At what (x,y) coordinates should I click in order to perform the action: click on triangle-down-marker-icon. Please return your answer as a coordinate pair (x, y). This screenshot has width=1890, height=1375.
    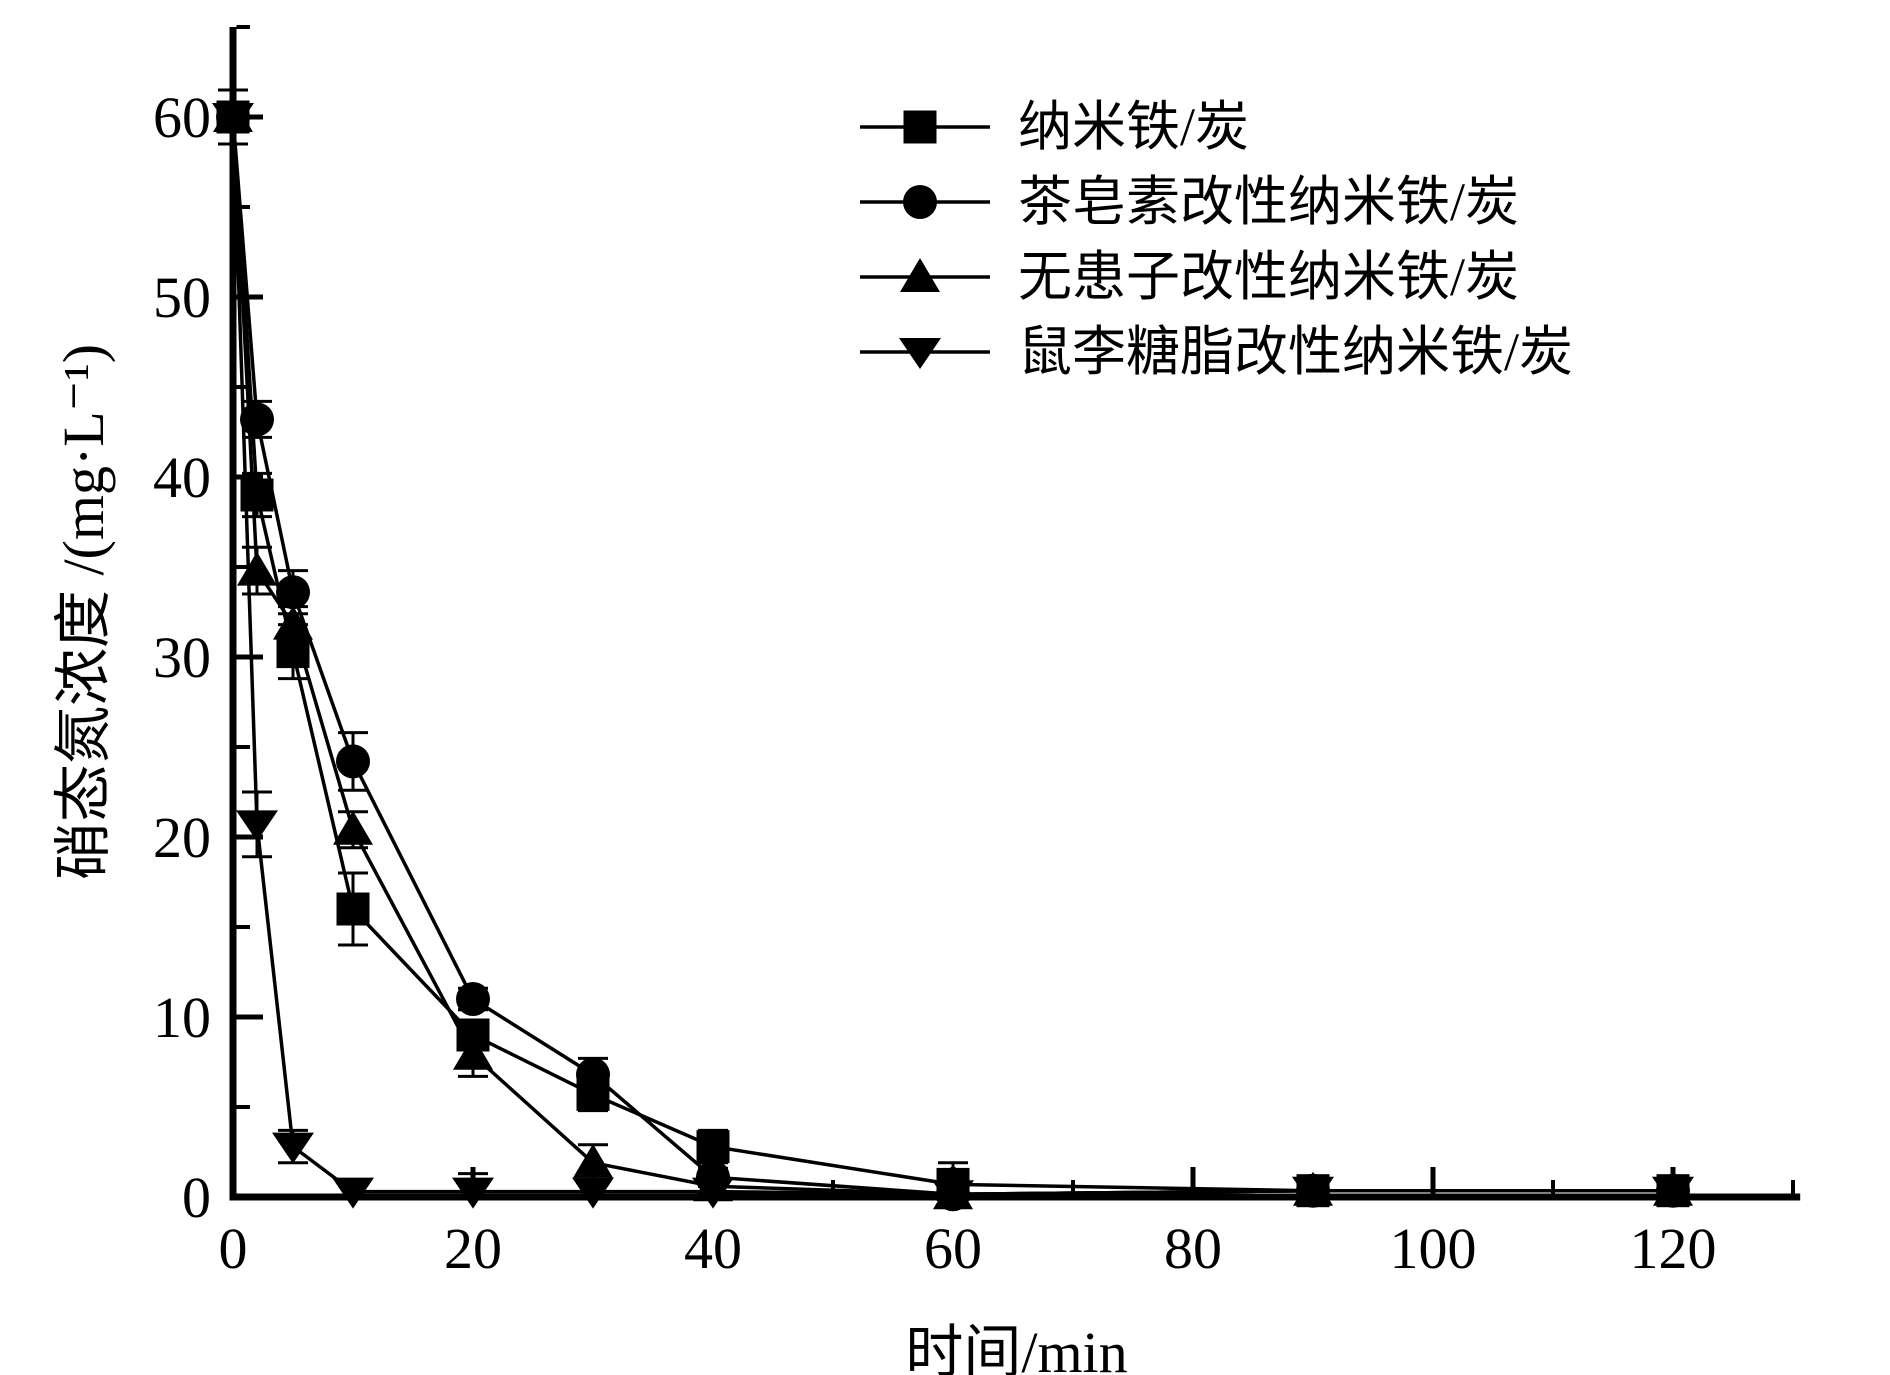
    Looking at the image, I should click on (925, 353).